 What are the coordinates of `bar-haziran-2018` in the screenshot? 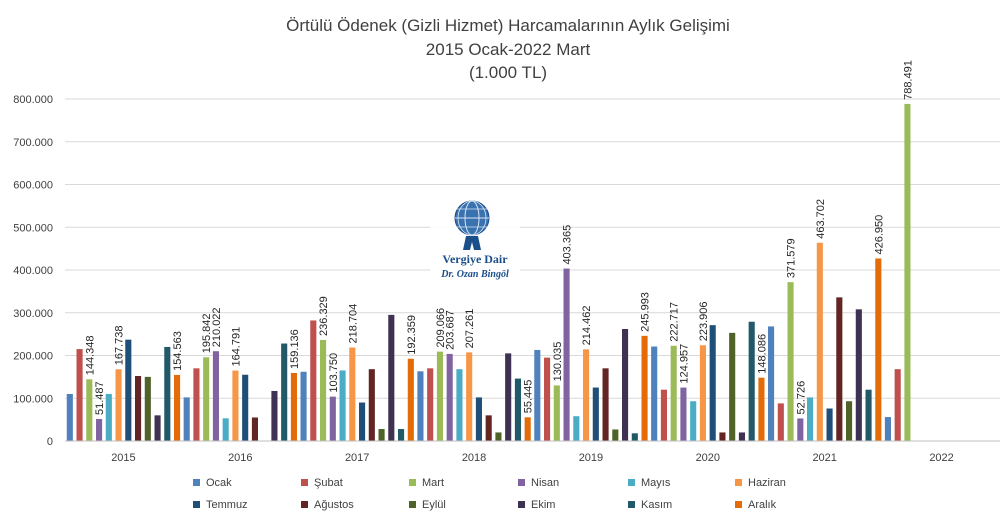 It's located at (469, 396).